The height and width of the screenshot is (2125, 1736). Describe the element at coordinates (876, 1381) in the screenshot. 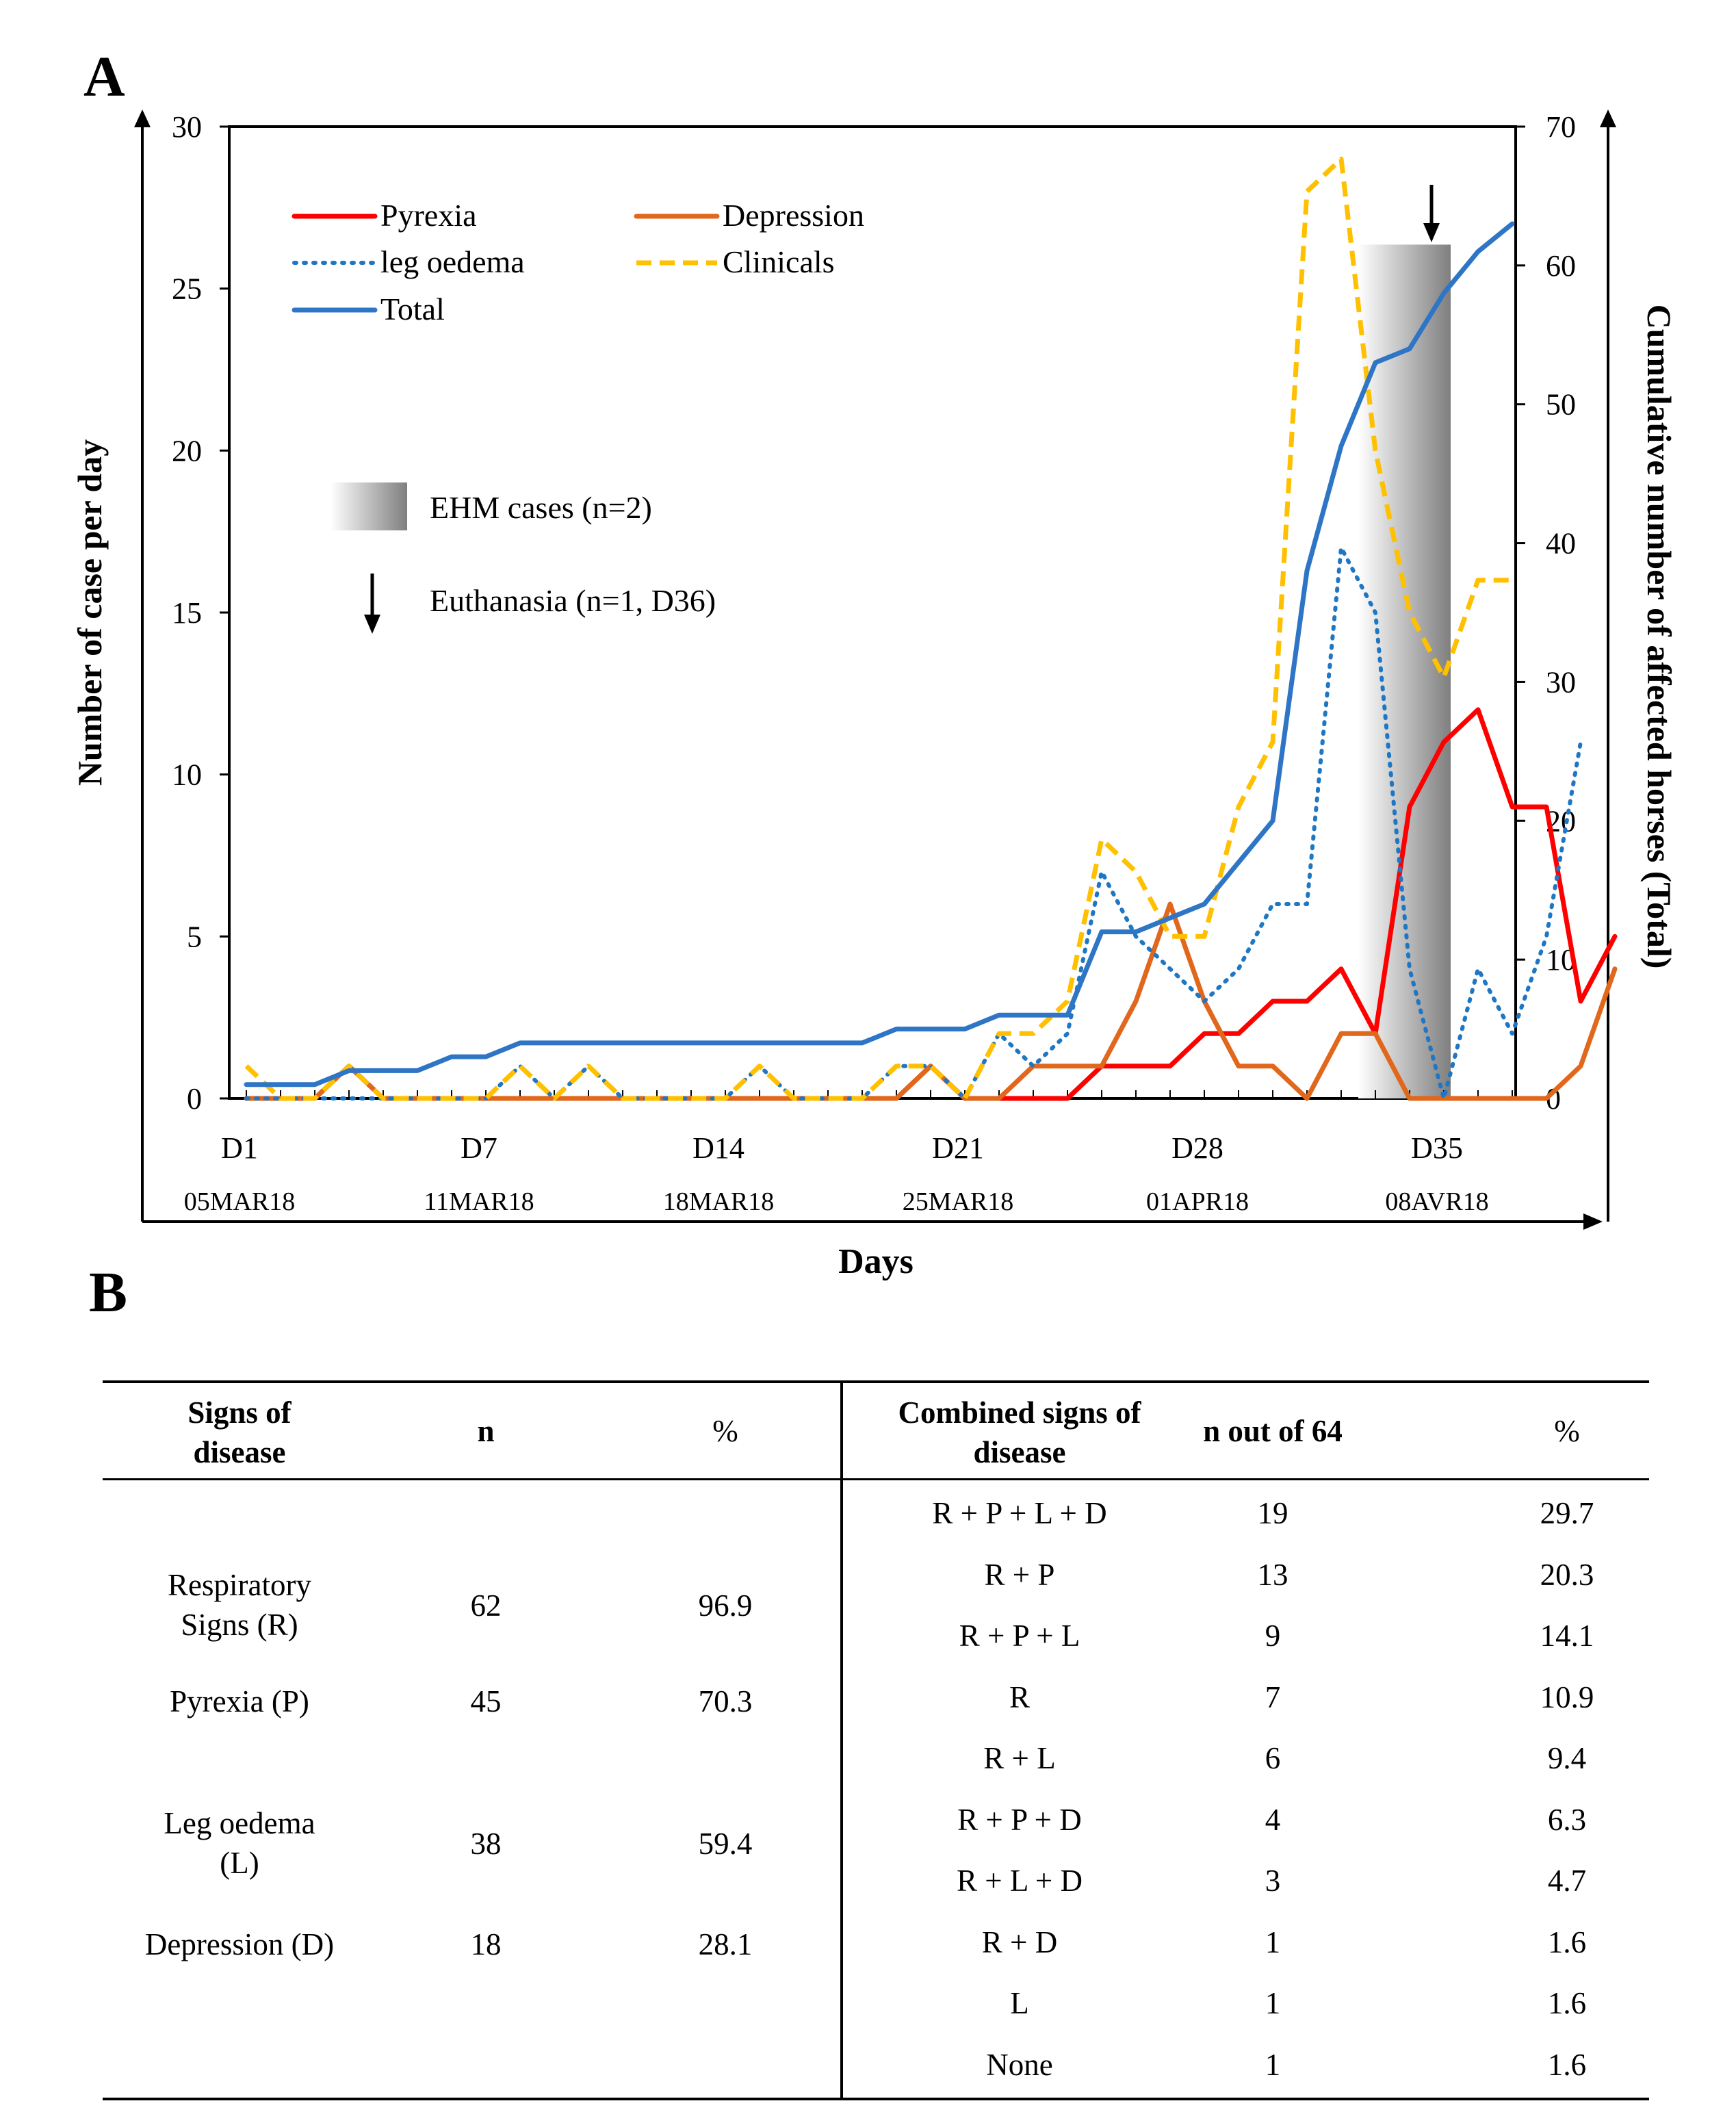

I see `table-top-rule` at that location.